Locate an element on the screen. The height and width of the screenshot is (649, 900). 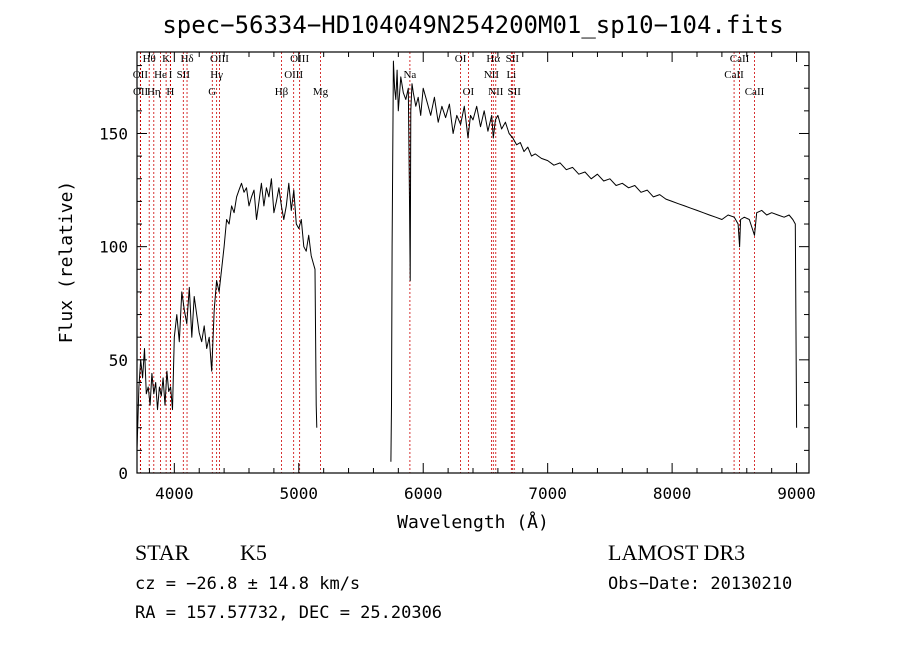
x-axis-label: Wavelength (Å) is located at coordinates (473, 522).